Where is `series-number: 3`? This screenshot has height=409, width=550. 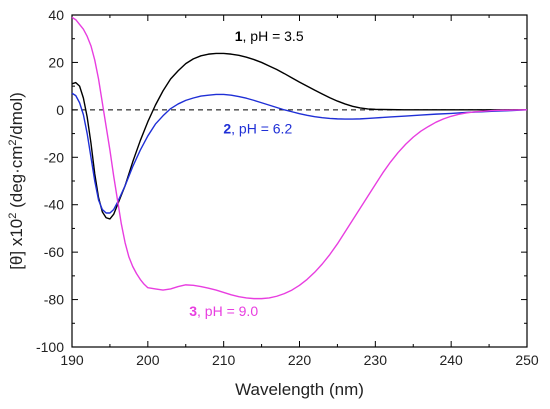 series-number: 3 is located at coordinates (193, 311).